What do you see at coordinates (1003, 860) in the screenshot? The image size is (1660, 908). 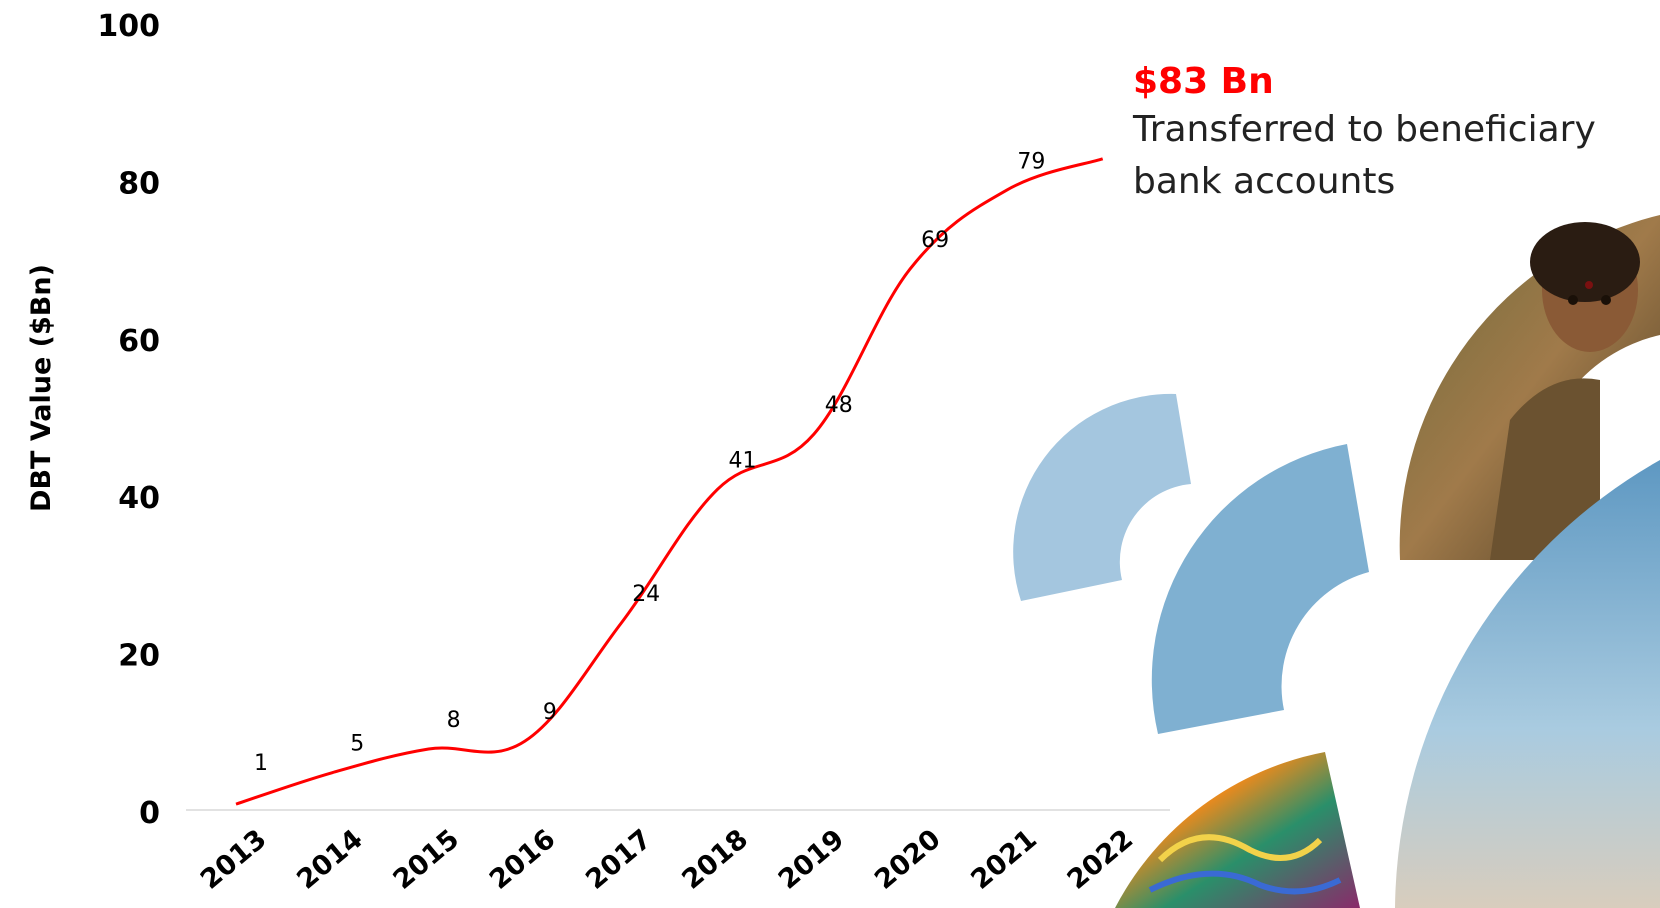 I see `x-tick-2021: 2021` at bounding box center [1003, 860].